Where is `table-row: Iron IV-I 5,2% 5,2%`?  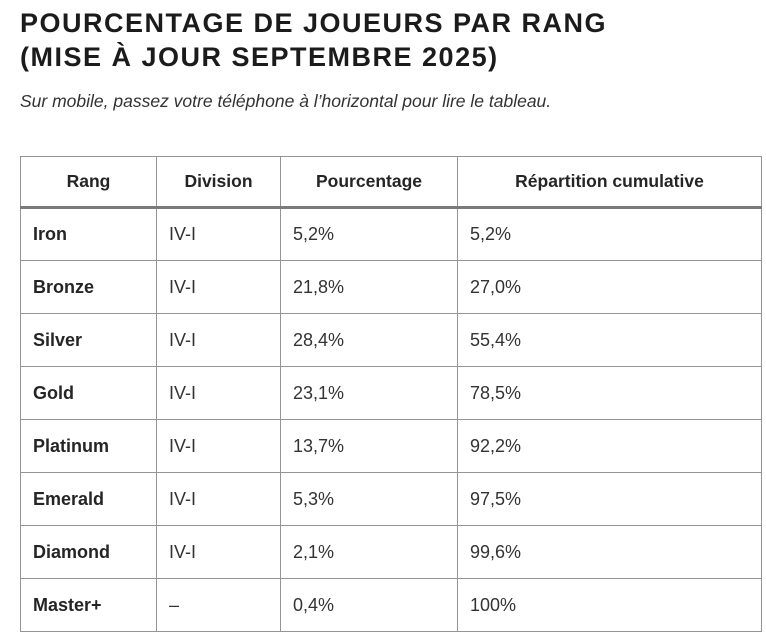
table-row: Iron IV-I 5,2% 5,2% is located at coordinates (391, 234).